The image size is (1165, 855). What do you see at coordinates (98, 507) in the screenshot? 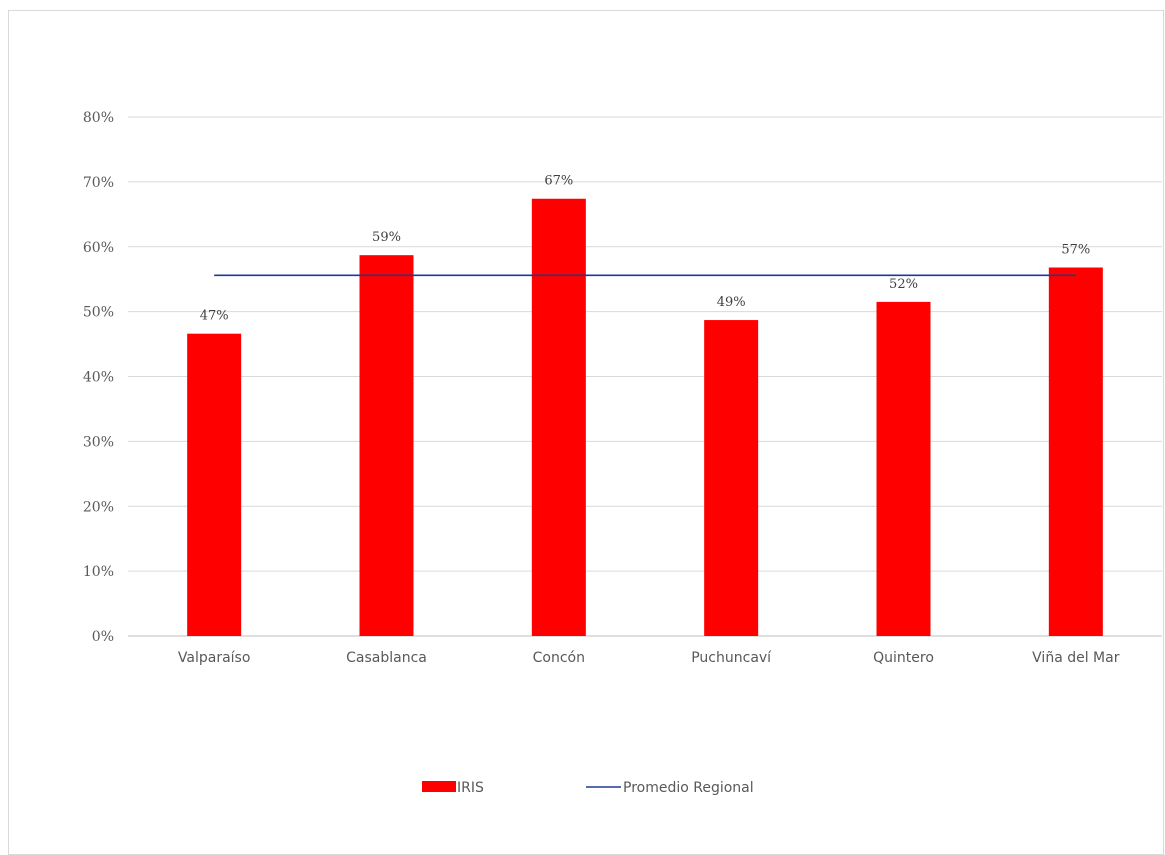
I see `y-tick-label: 20%` at bounding box center [98, 507].